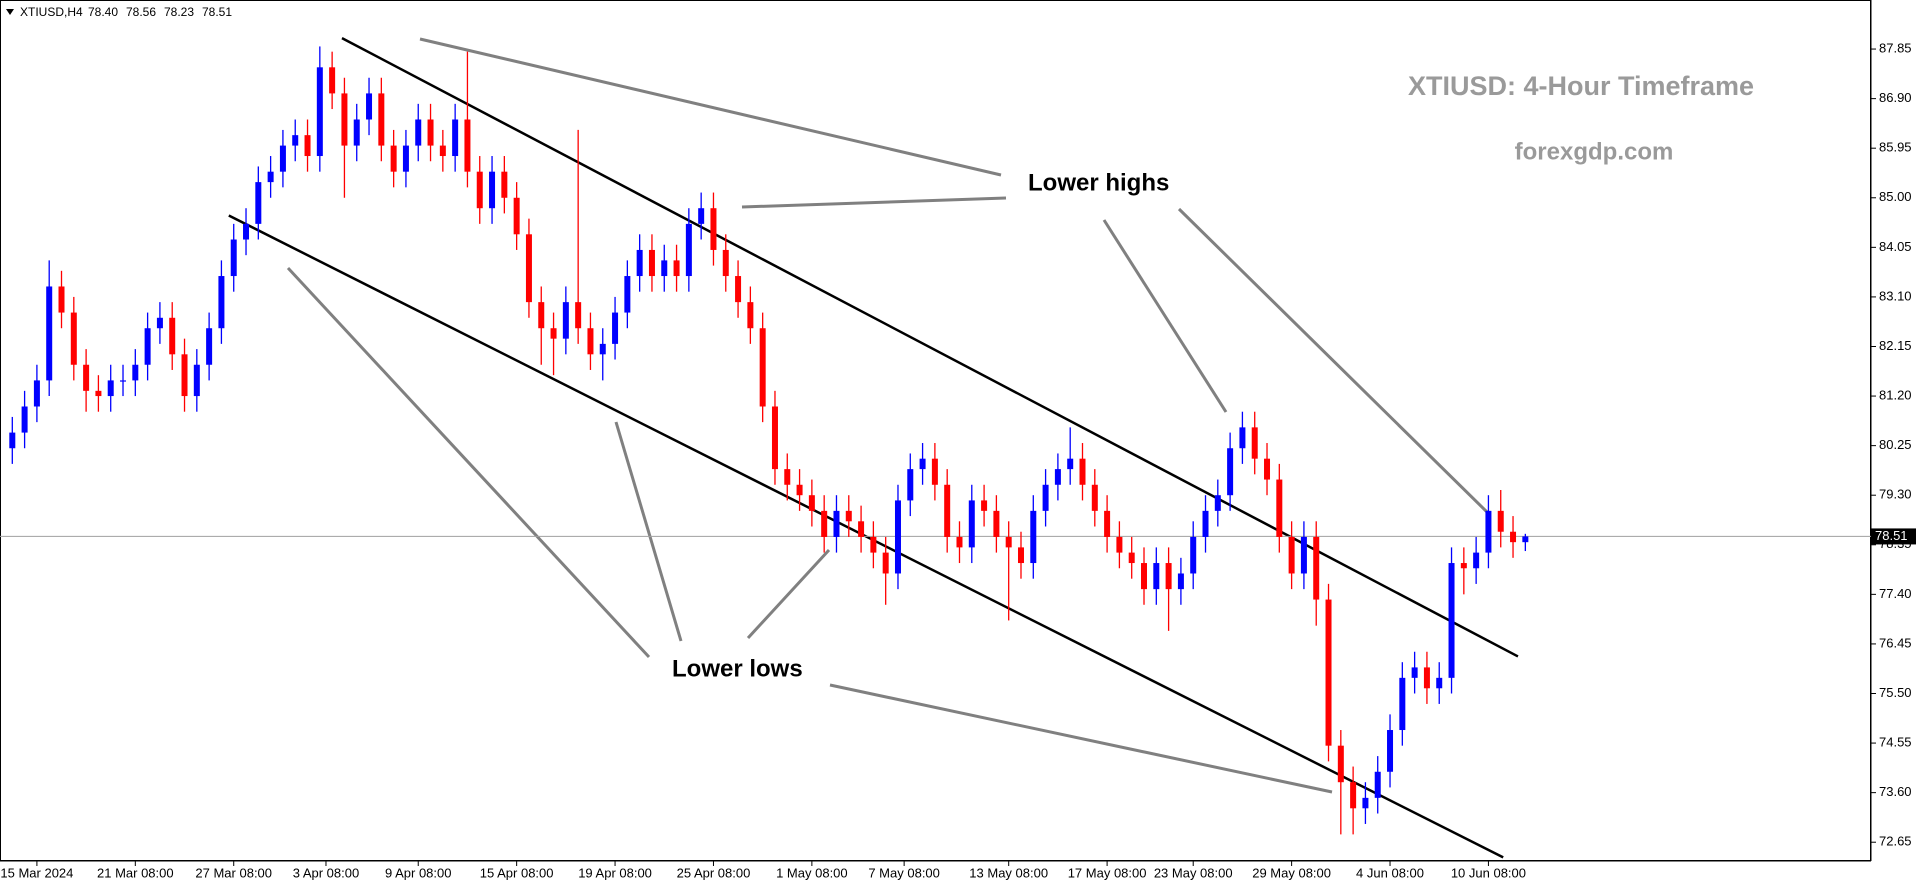 The image size is (1916, 884). Describe the element at coordinates (1895, 196) in the screenshot. I see `y-tick-label: 85.00` at that location.